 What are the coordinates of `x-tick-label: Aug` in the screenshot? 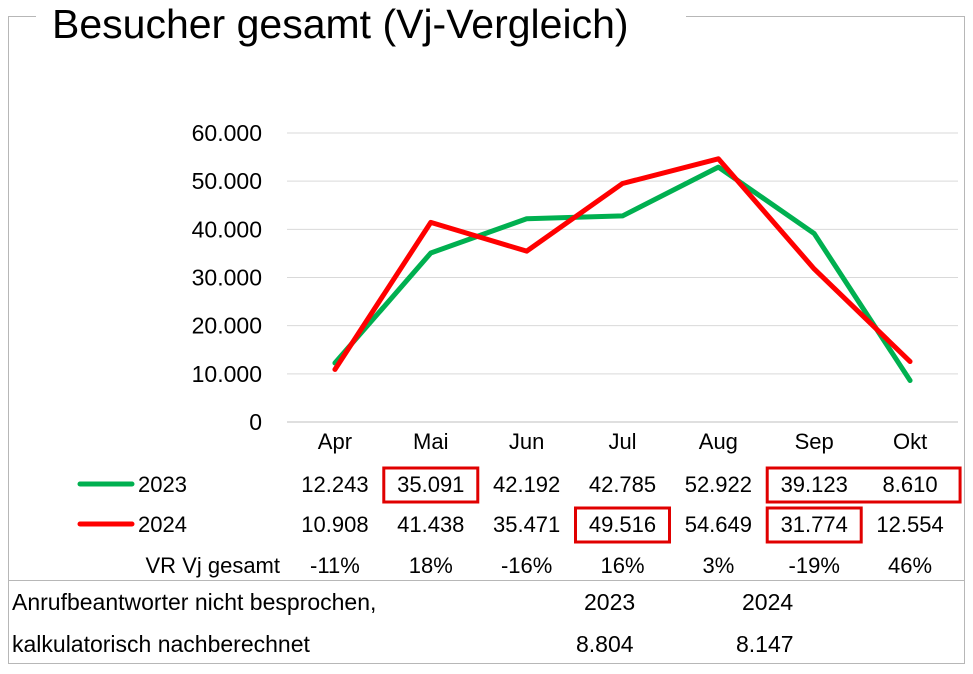 It's located at (718, 441).